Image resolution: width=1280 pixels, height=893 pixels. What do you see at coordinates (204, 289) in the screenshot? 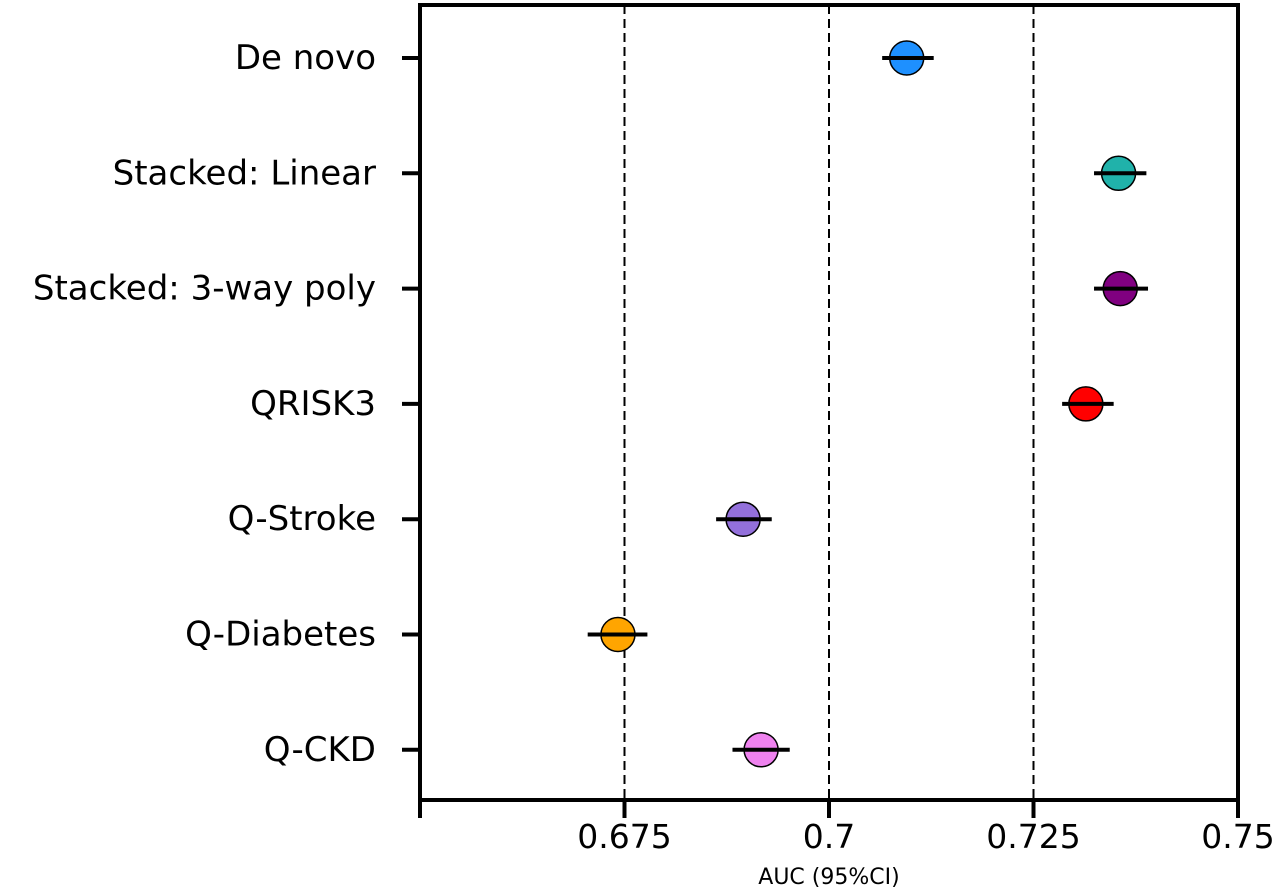
I see `y-tick-label: Stacked: 3-way poly` at bounding box center [204, 289].